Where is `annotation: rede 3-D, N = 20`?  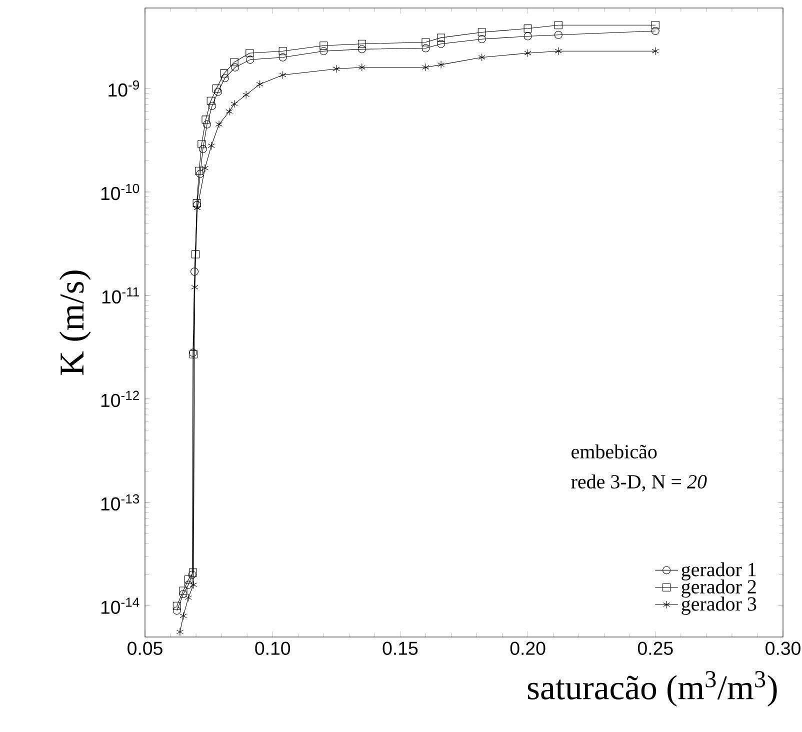 annotation: rede 3-D, N = 20 is located at coordinates (639, 483).